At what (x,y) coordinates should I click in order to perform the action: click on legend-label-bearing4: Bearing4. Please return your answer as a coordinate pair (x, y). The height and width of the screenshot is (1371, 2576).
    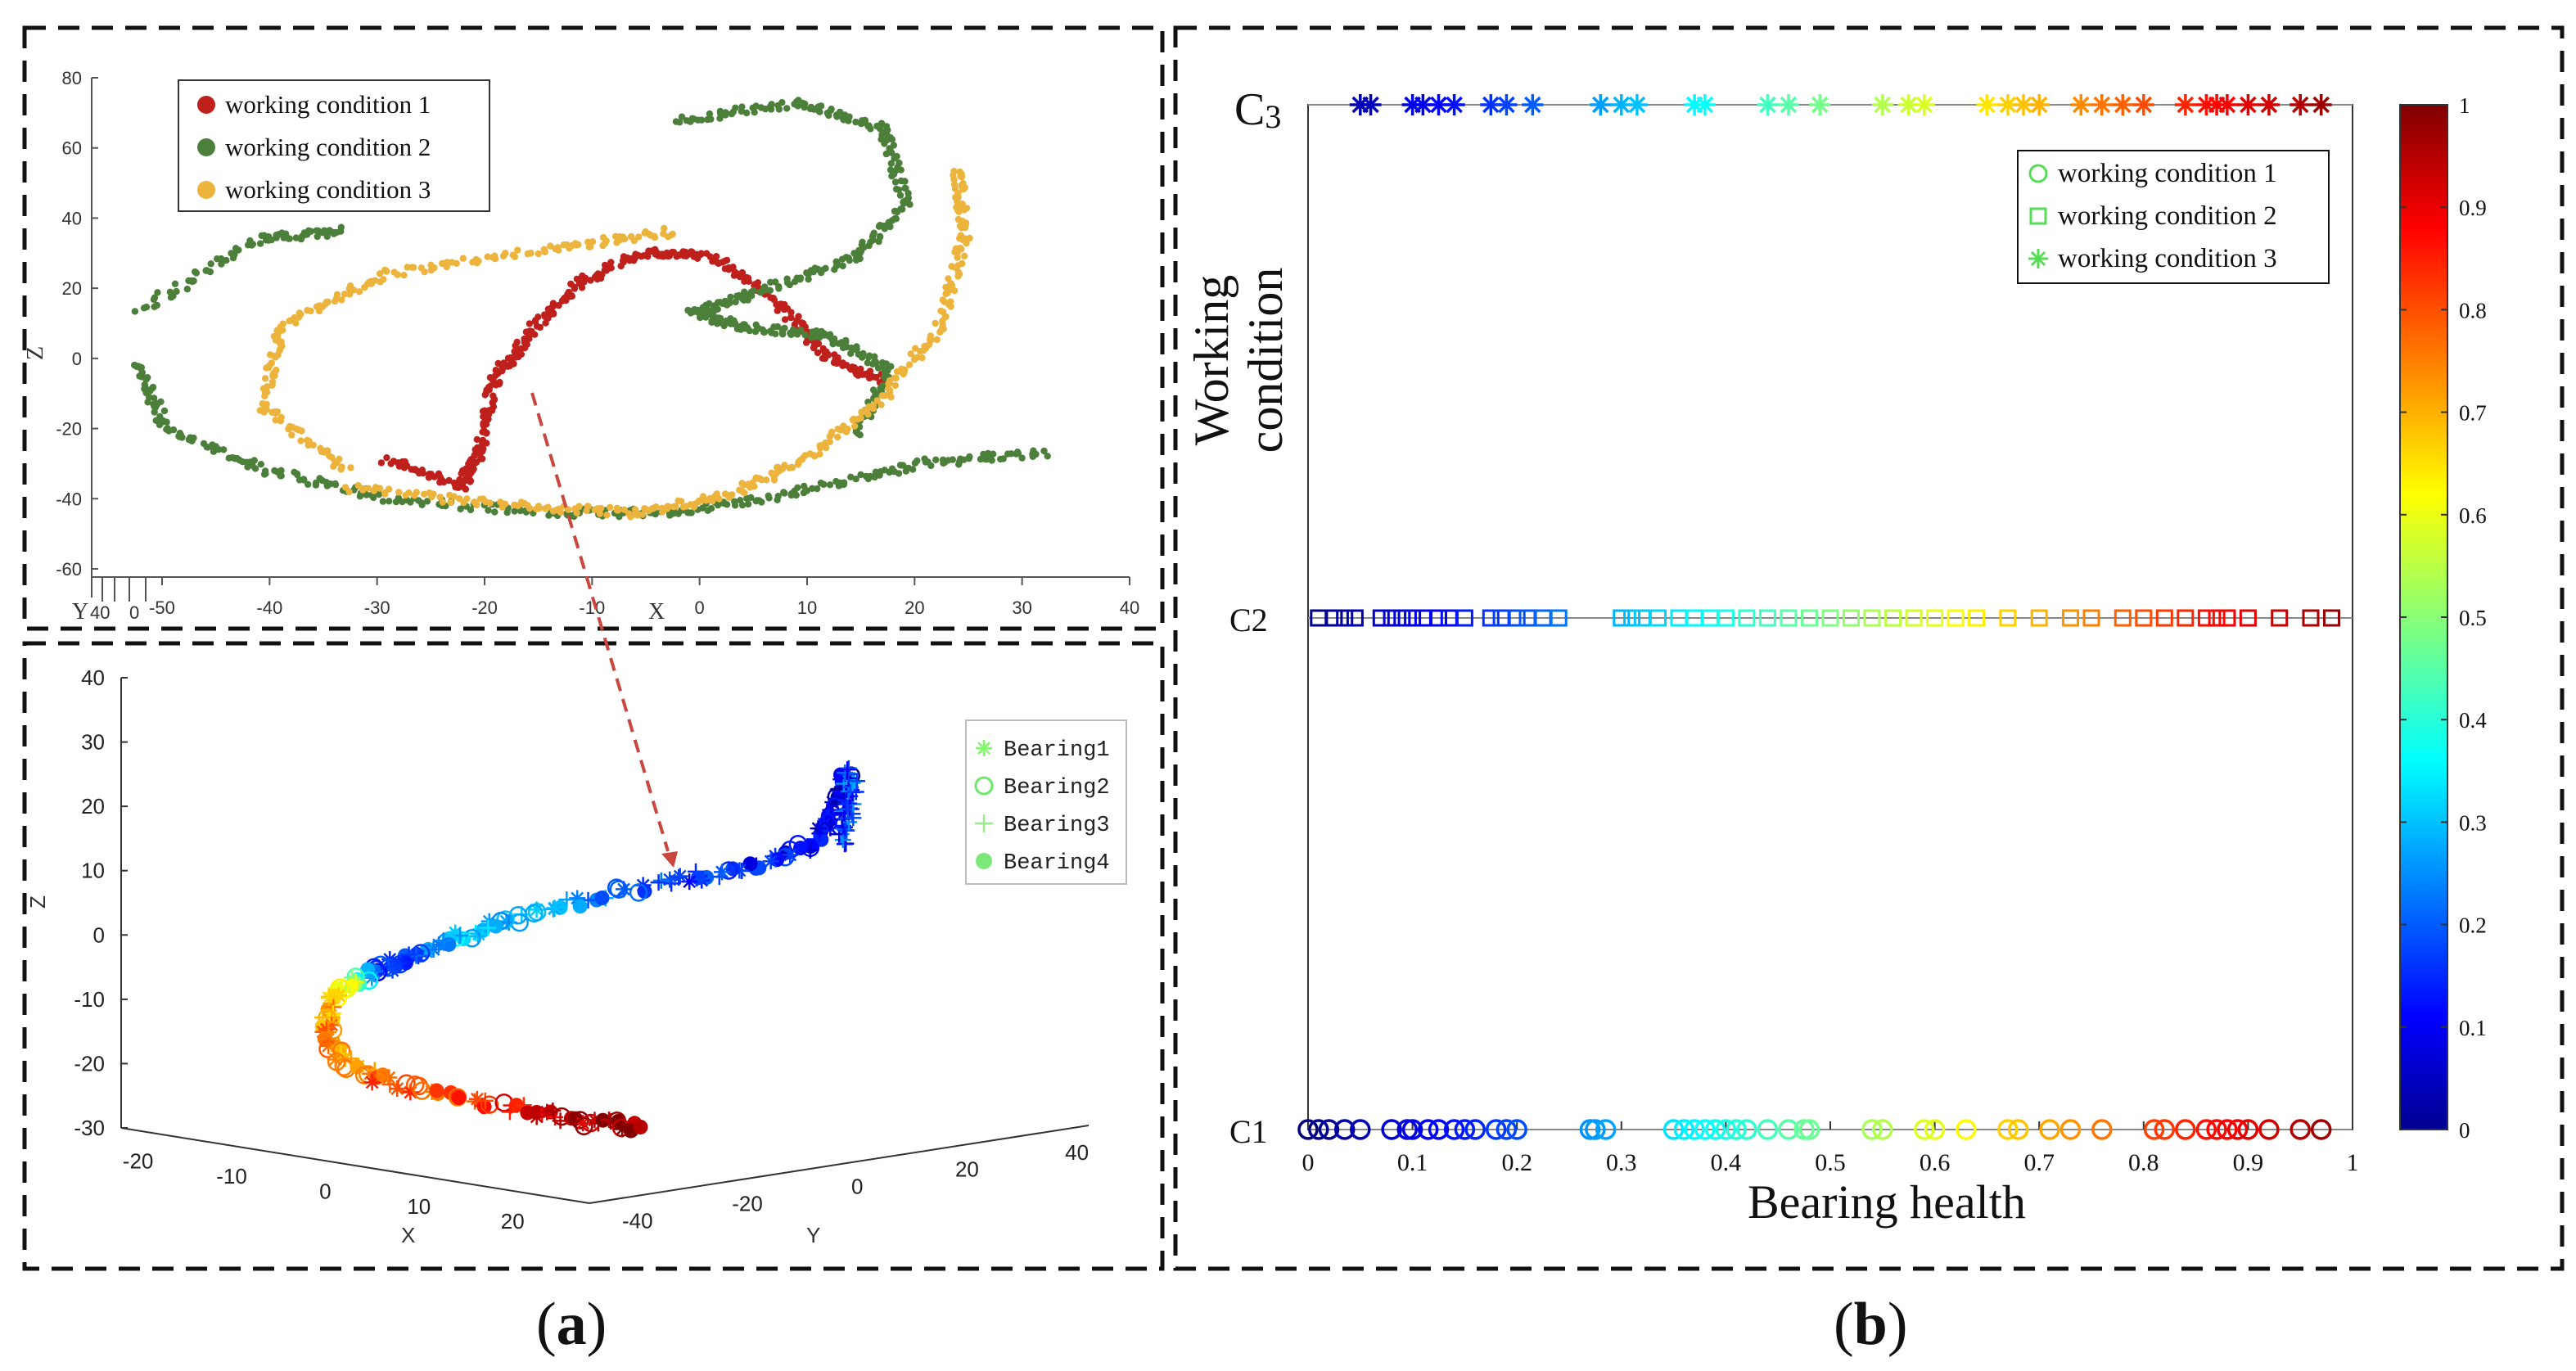
    Looking at the image, I should click on (1057, 863).